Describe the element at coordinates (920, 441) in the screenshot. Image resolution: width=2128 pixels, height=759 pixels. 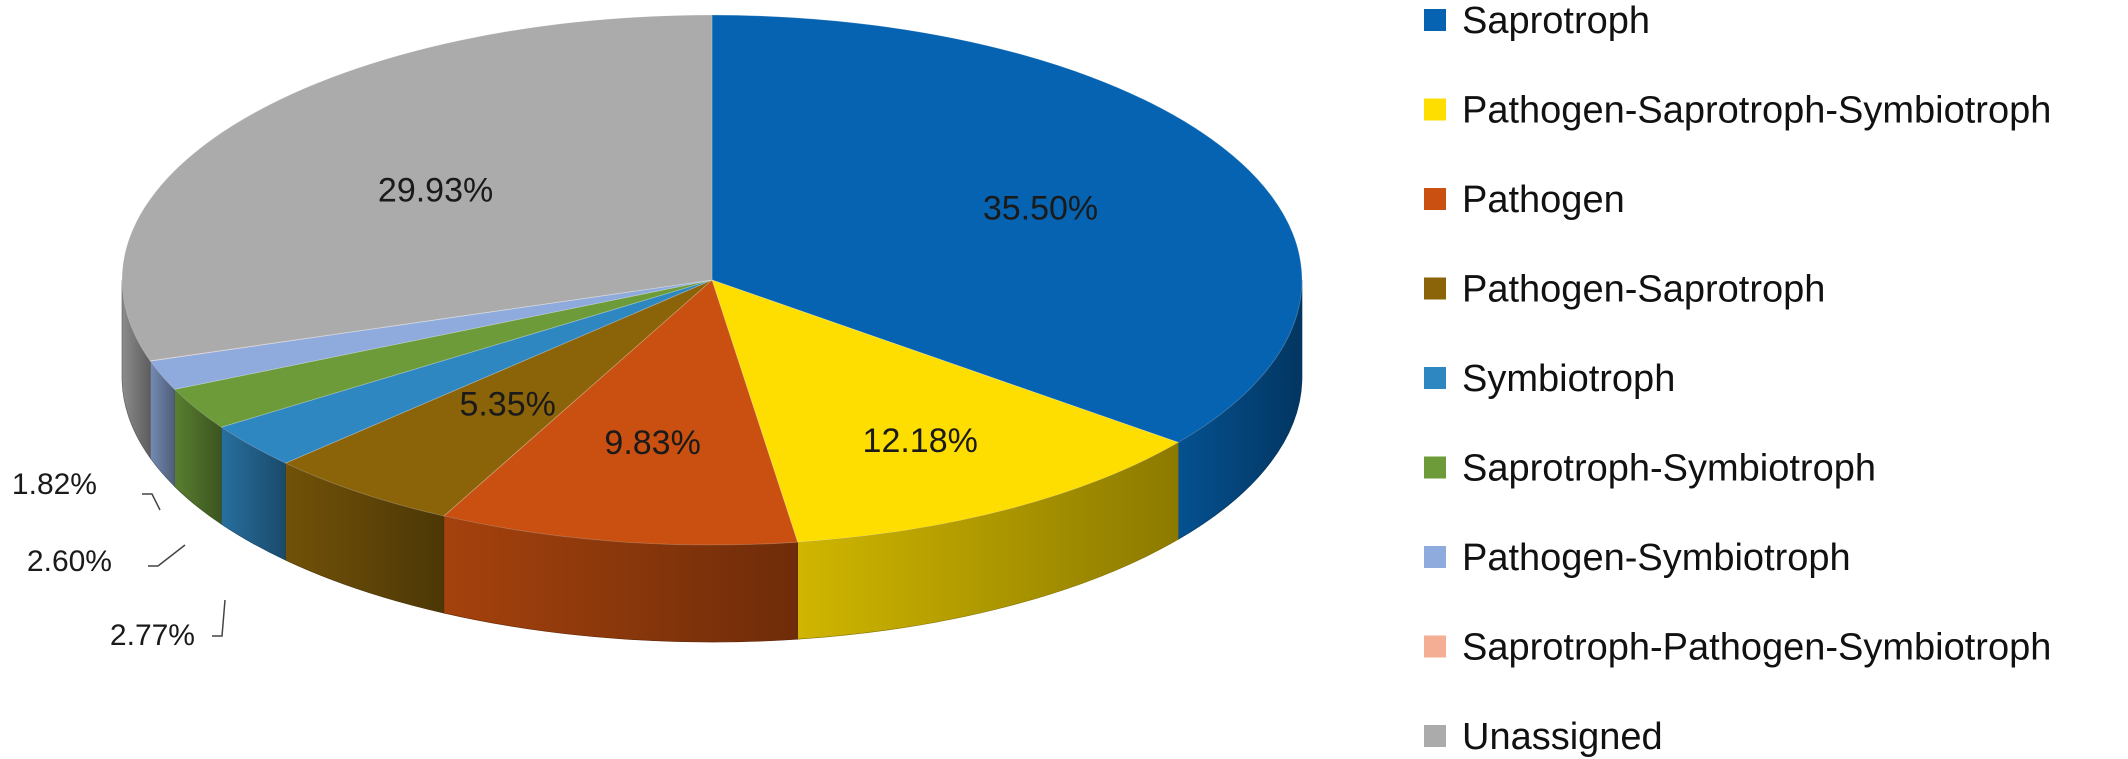
I see `slice-label-pathogen-saprotroph-symbiotroph: 12.18%` at that location.